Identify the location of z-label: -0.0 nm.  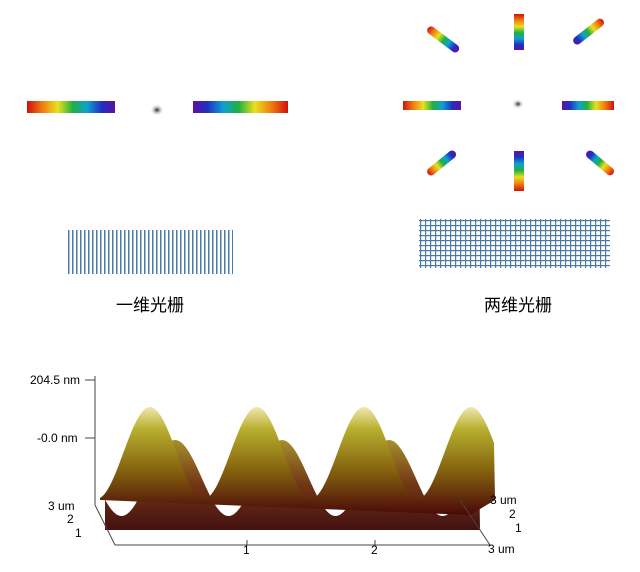
(57, 438).